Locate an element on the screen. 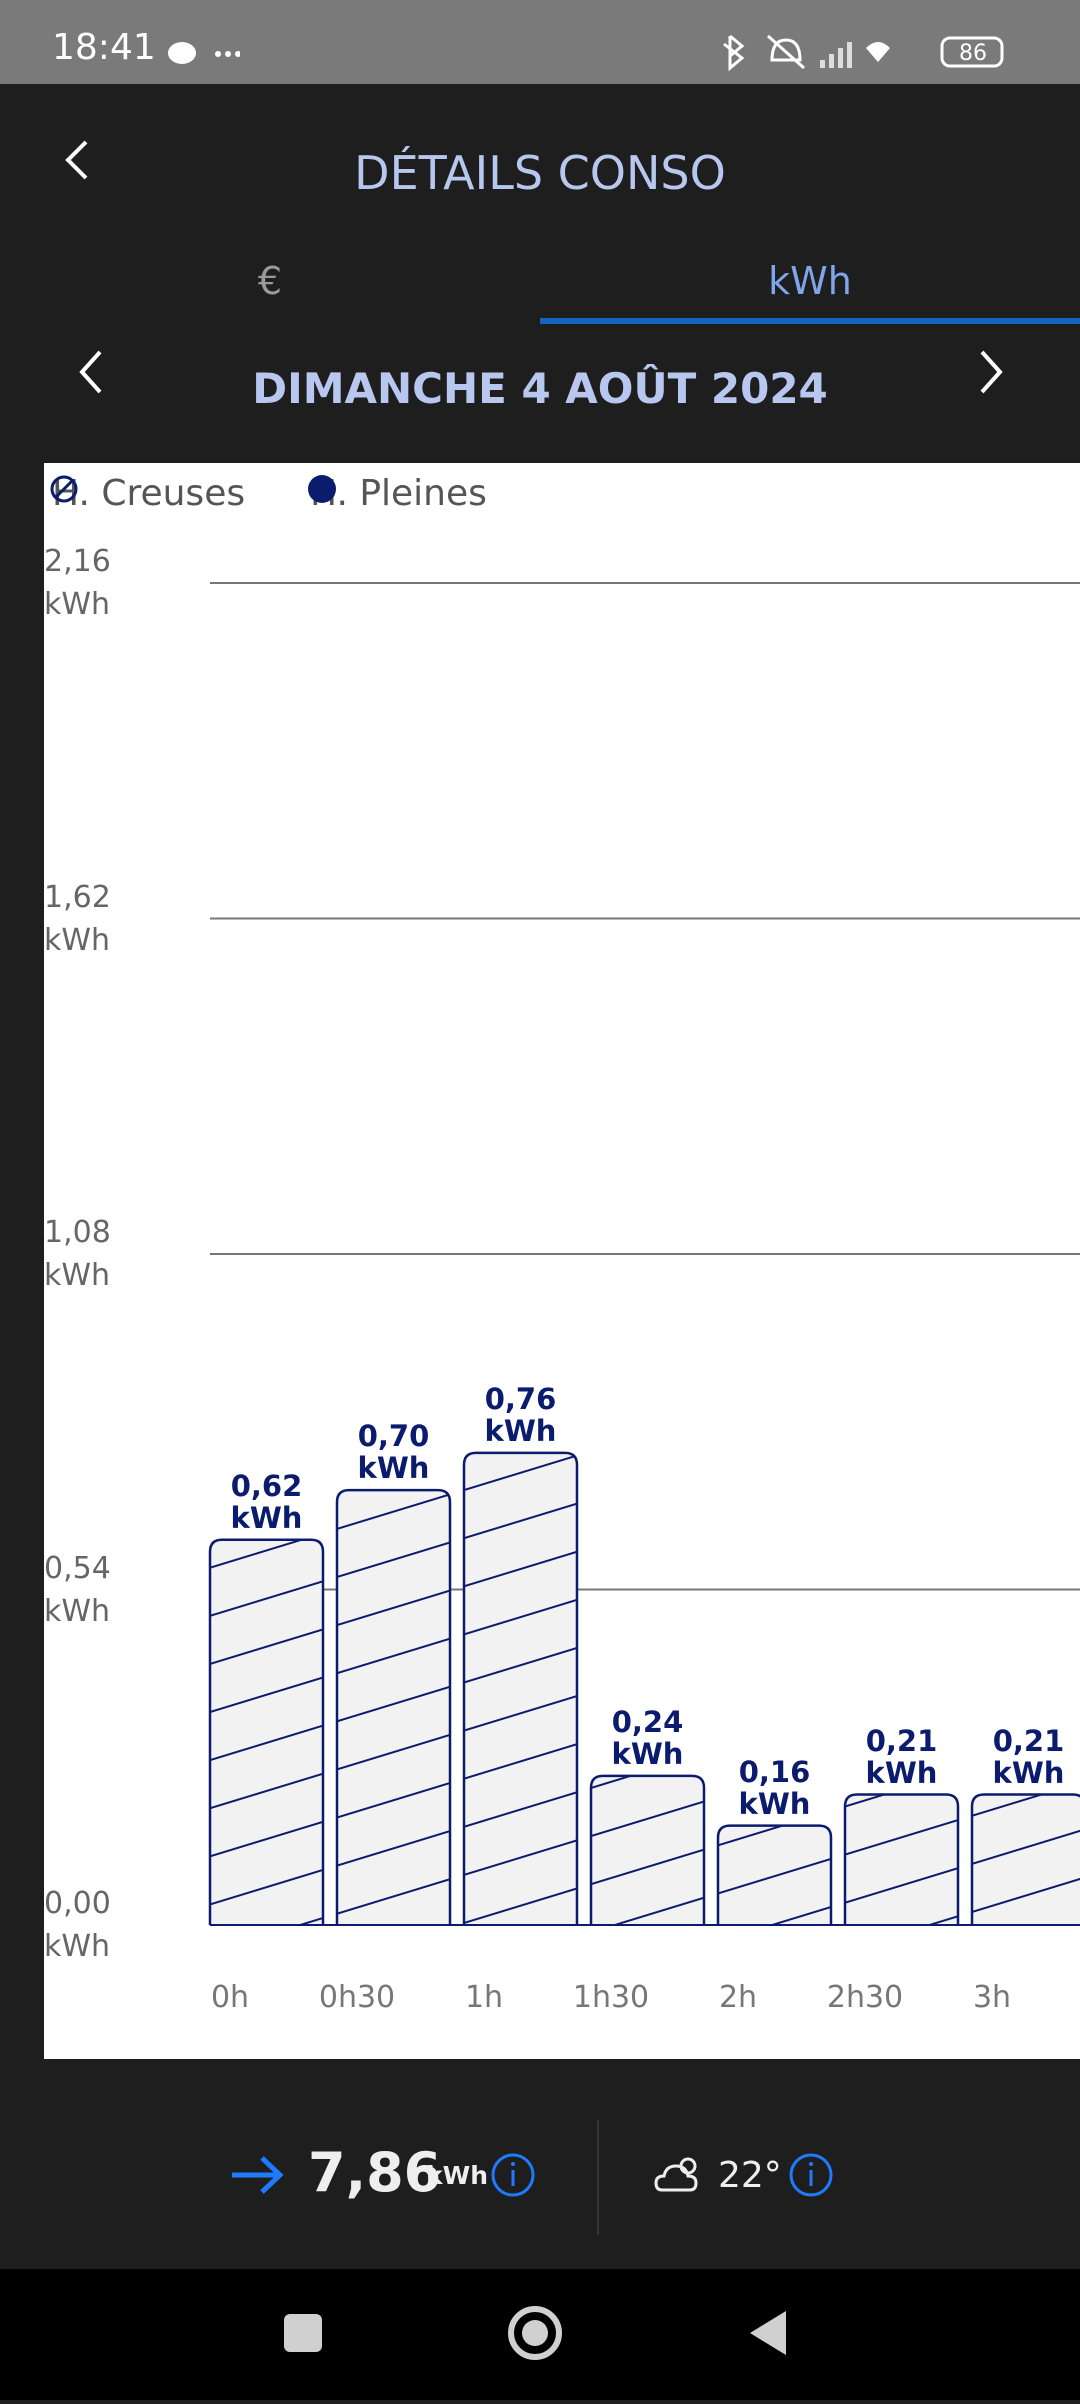  weather-icon is located at coordinates (676, 2174).